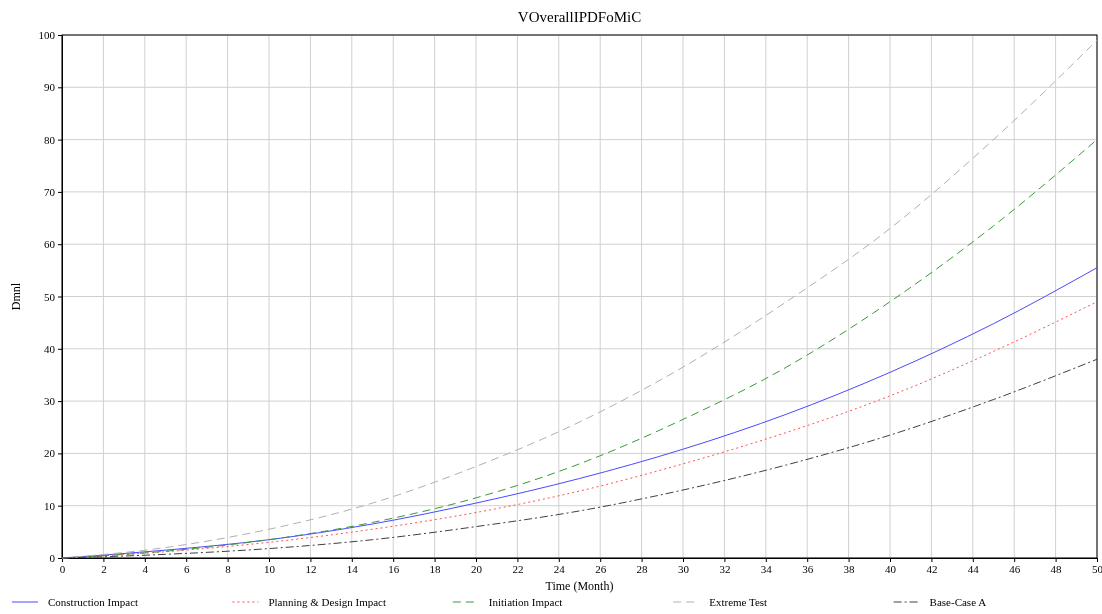  Describe the element at coordinates (725, 568) in the screenshot. I see `x-tick-label: 32` at that location.